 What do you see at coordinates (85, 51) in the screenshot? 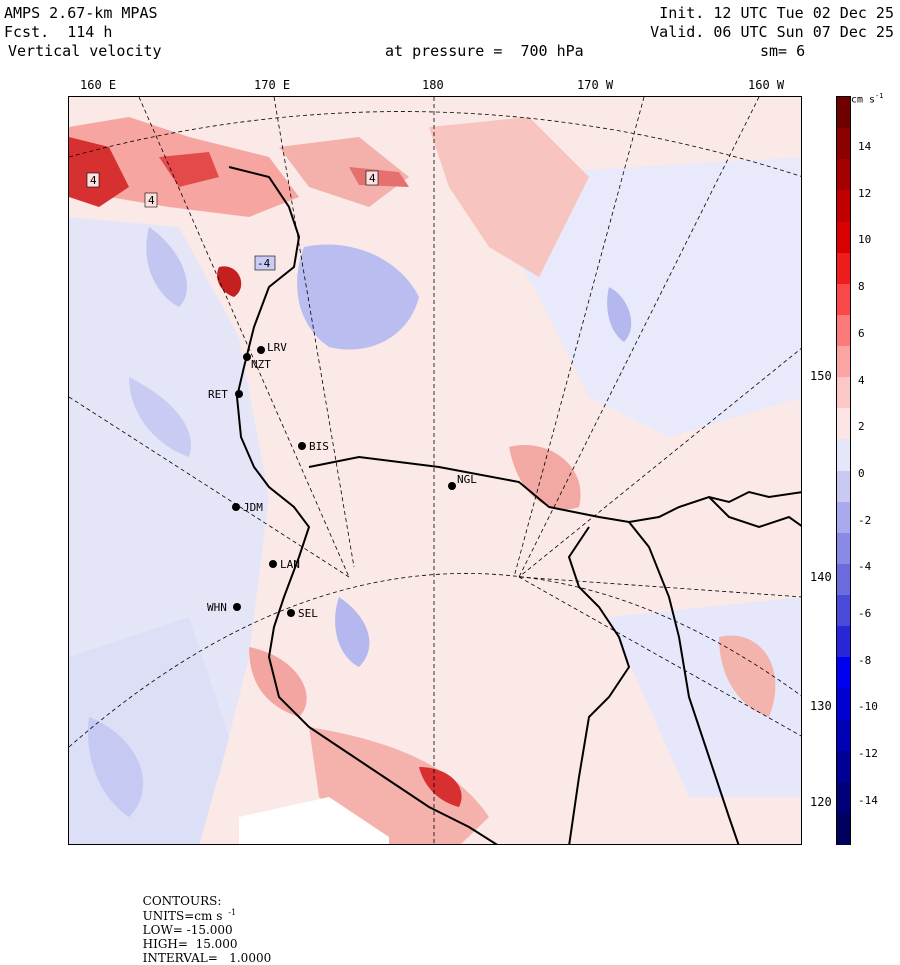
I see `field-name: Vertical velocity` at bounding box center [85, 51].